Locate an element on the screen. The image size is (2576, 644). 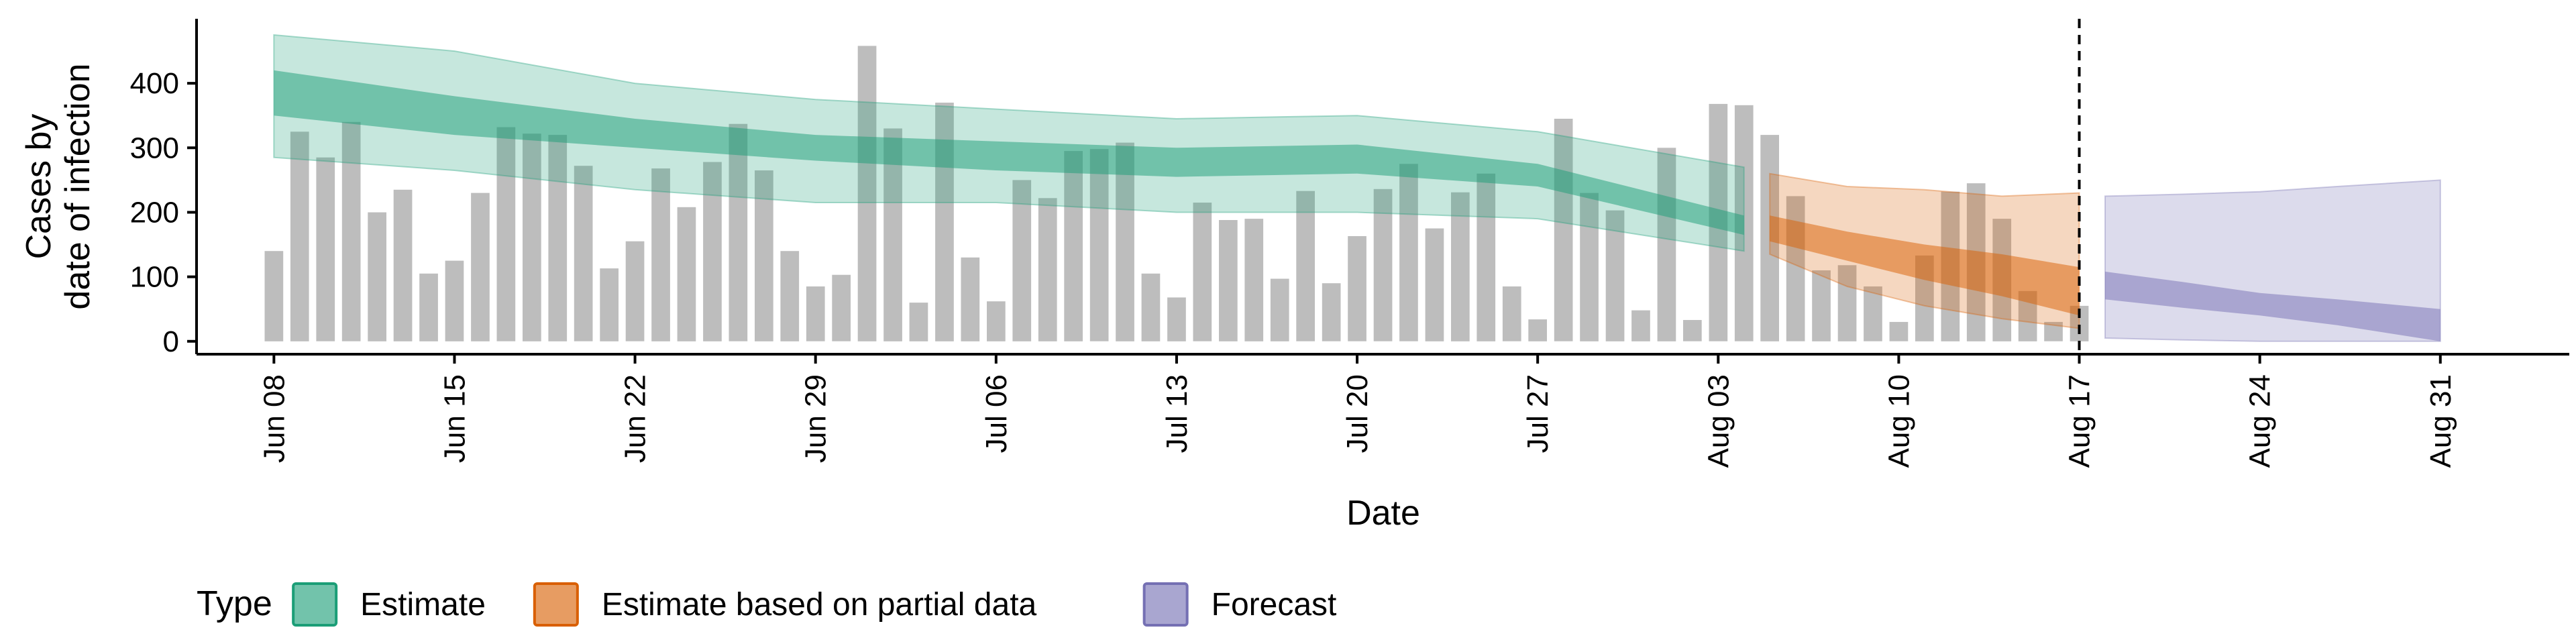
x-tick-label: Aug 24 is located at coordinates (2260, 421).